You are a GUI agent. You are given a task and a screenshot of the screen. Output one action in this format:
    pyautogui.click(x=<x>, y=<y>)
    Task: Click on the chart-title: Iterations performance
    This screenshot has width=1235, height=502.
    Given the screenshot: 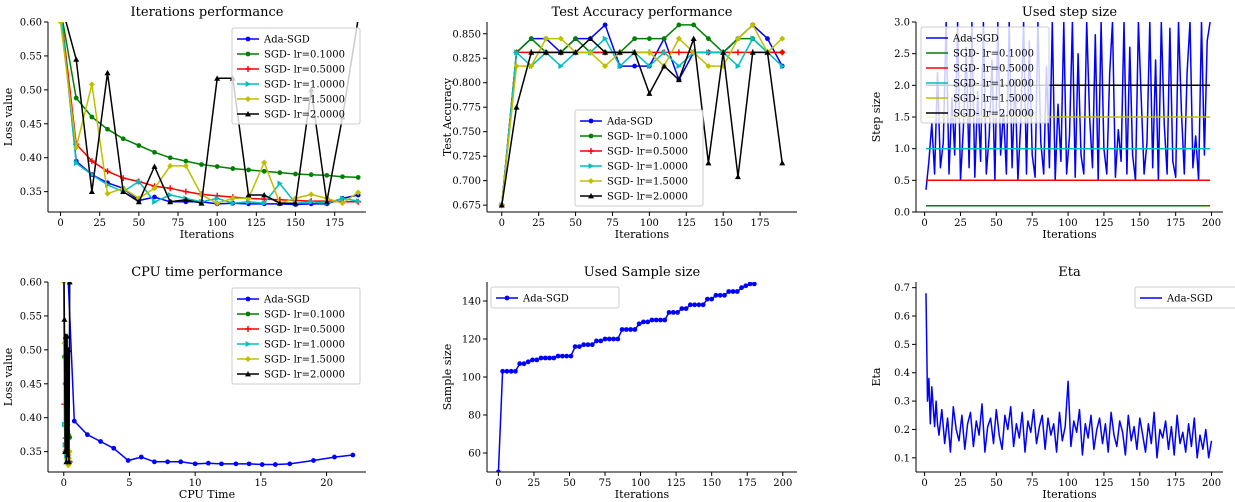 What is the action you would take?
    pyautogui.click(x=207, y=12)
    